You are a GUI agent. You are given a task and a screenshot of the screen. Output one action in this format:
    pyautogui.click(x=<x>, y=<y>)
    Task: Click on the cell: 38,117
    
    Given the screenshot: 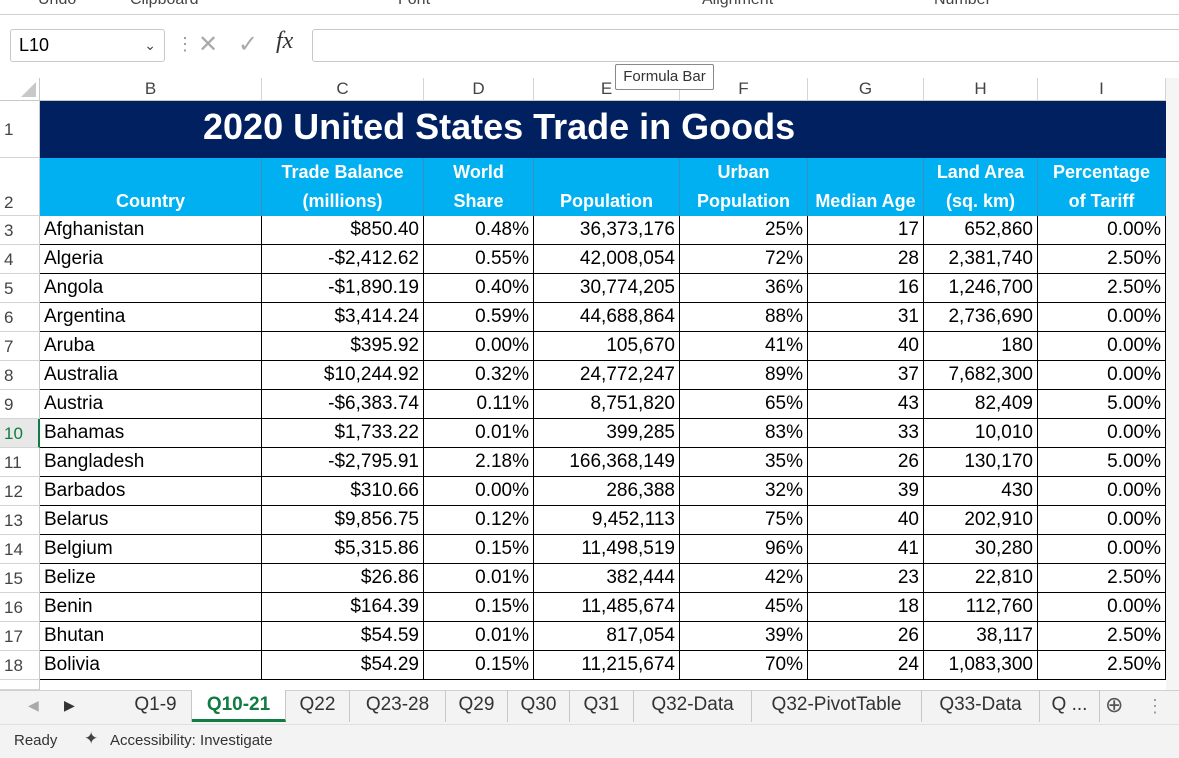 What is the action you would take?
    pyautogui.click(x=981, y=636)
    